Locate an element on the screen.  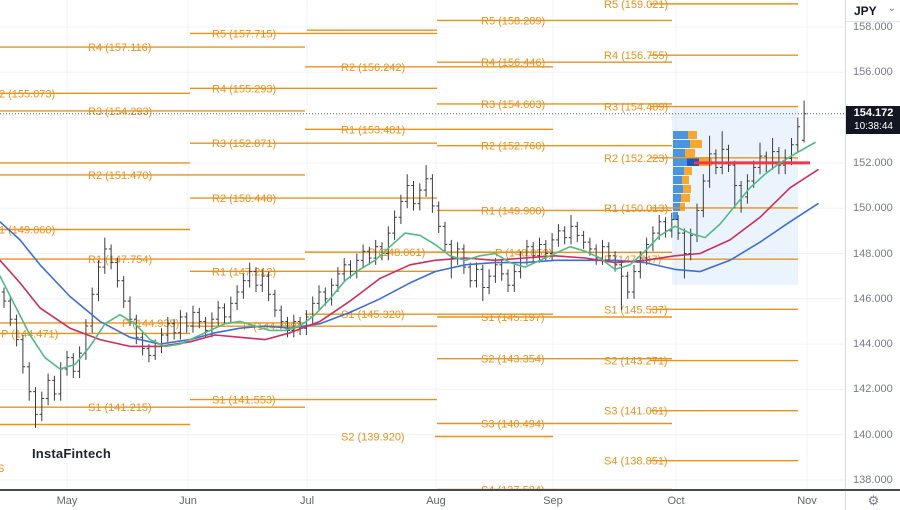
price-tick-label: 146.000 is located at coordinates (873, 298).